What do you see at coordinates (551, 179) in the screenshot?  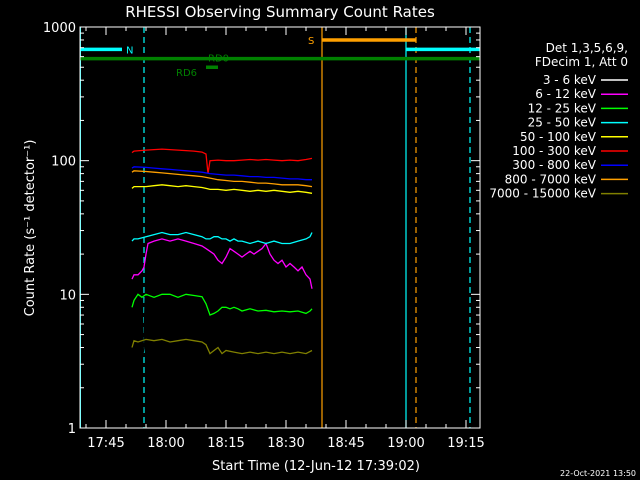 I see `legend-label-800-7000-keV: 800 - 7000 keV` at bounding box center [551, 179].